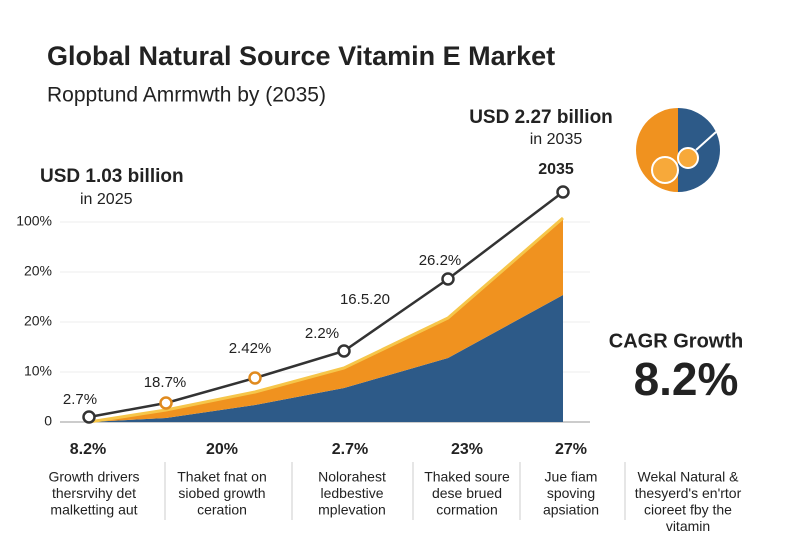  What do you see at coordinates (686, 379) in the screenshot?
I see `cagr-value: 8.2%` at bounding box center [686, 379].